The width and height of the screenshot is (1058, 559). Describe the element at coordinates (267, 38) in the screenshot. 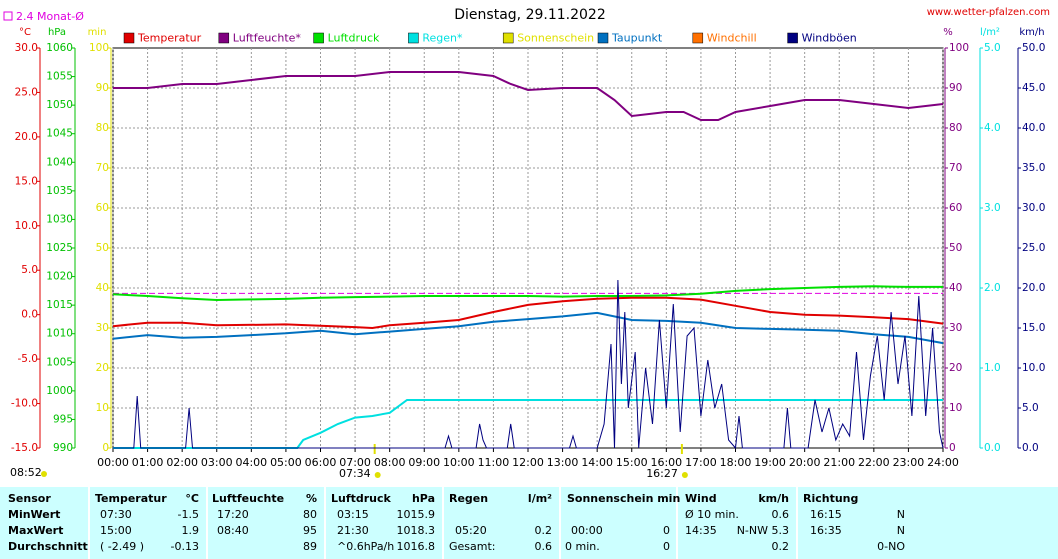

I see `legend-label: Luftfeuchte*` at that location.